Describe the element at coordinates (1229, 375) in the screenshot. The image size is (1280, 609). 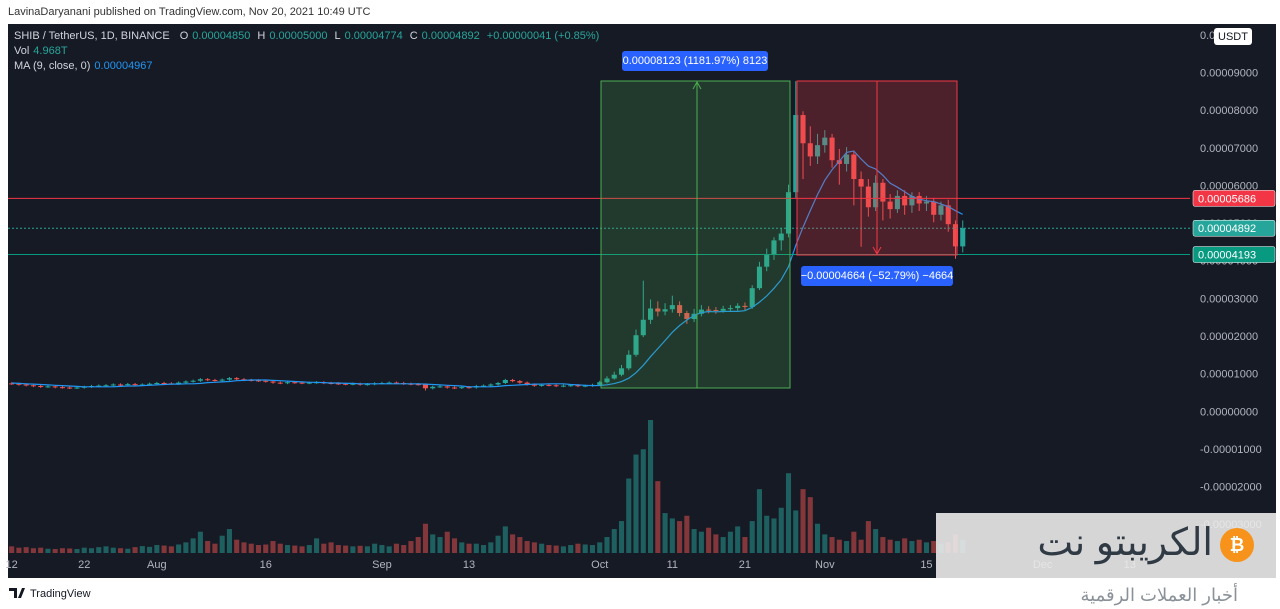
I see `y-tick-label: 0.00001000` at that location.